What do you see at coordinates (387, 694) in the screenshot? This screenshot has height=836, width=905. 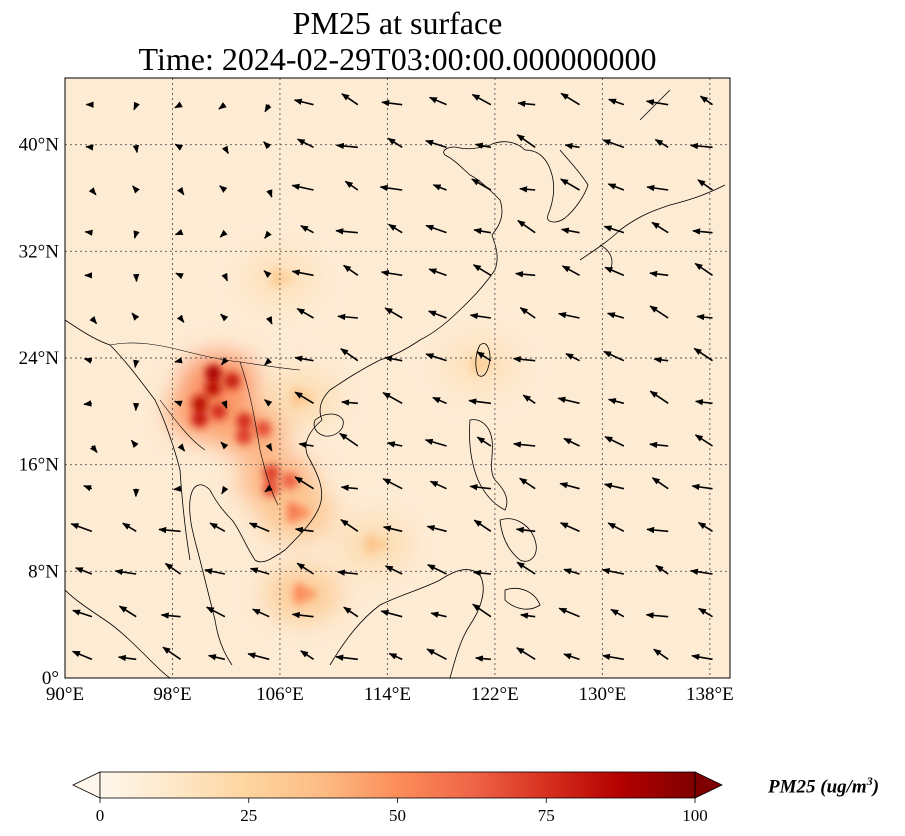 I see `lon-tick-label: 114°E` at bounding box center [387, 694].